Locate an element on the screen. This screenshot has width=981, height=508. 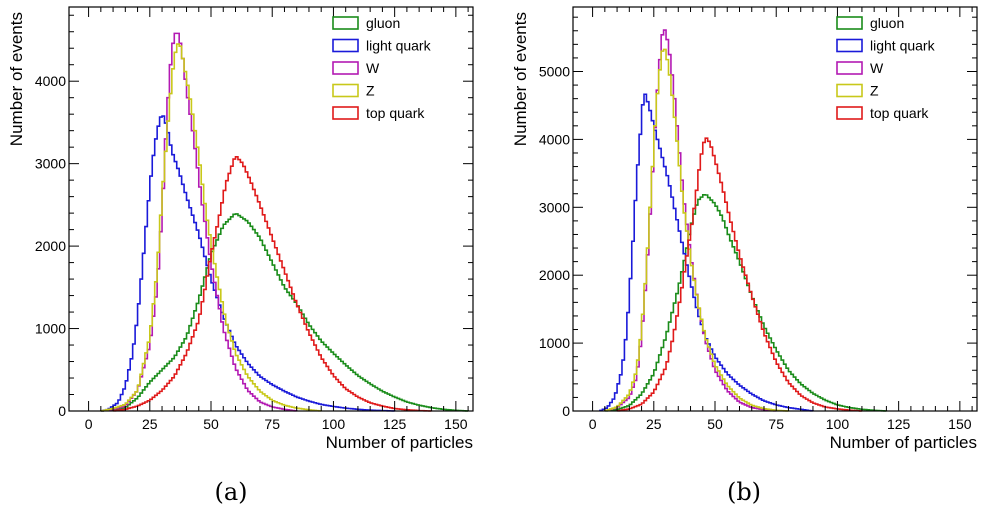
y-tick-label: 5000 is located at coordinates (554, 72).